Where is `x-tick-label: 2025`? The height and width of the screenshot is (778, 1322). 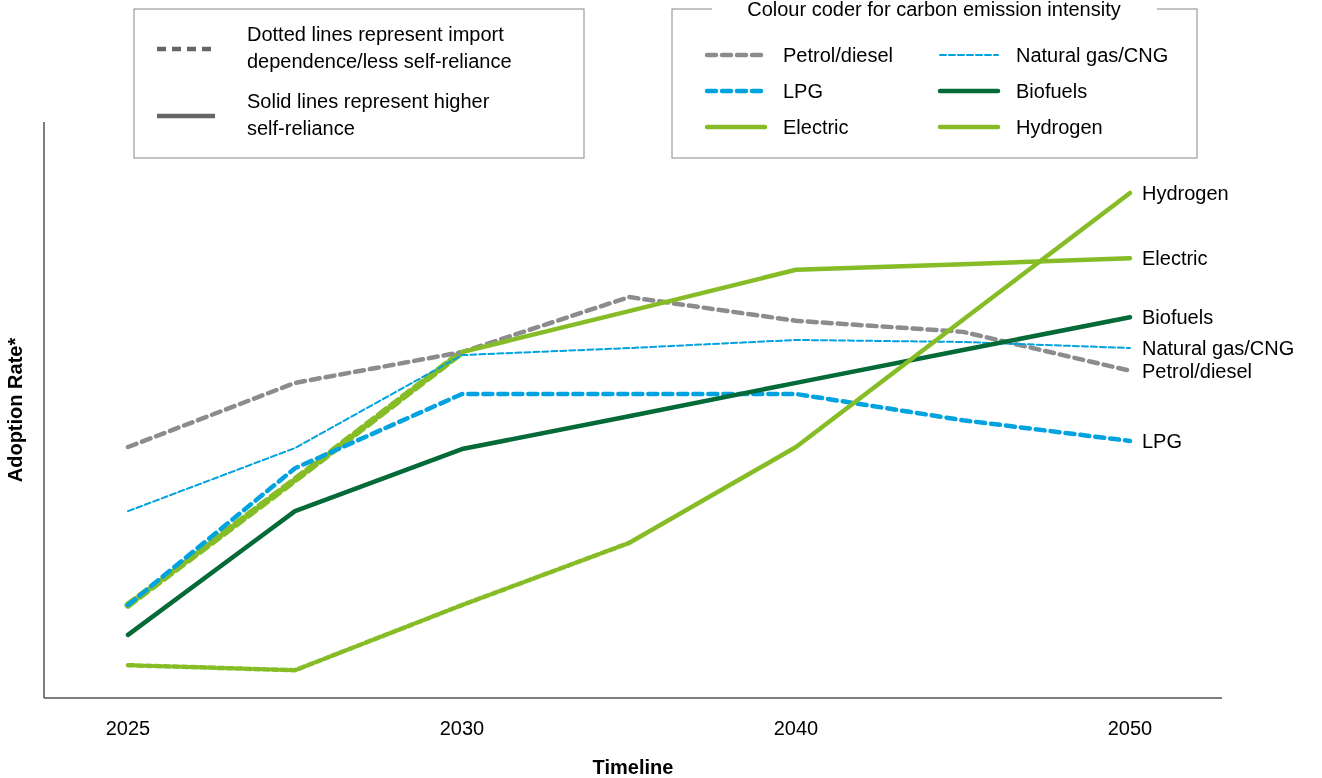
x-tick-label: 2025 is located at coordinates (128, 728).